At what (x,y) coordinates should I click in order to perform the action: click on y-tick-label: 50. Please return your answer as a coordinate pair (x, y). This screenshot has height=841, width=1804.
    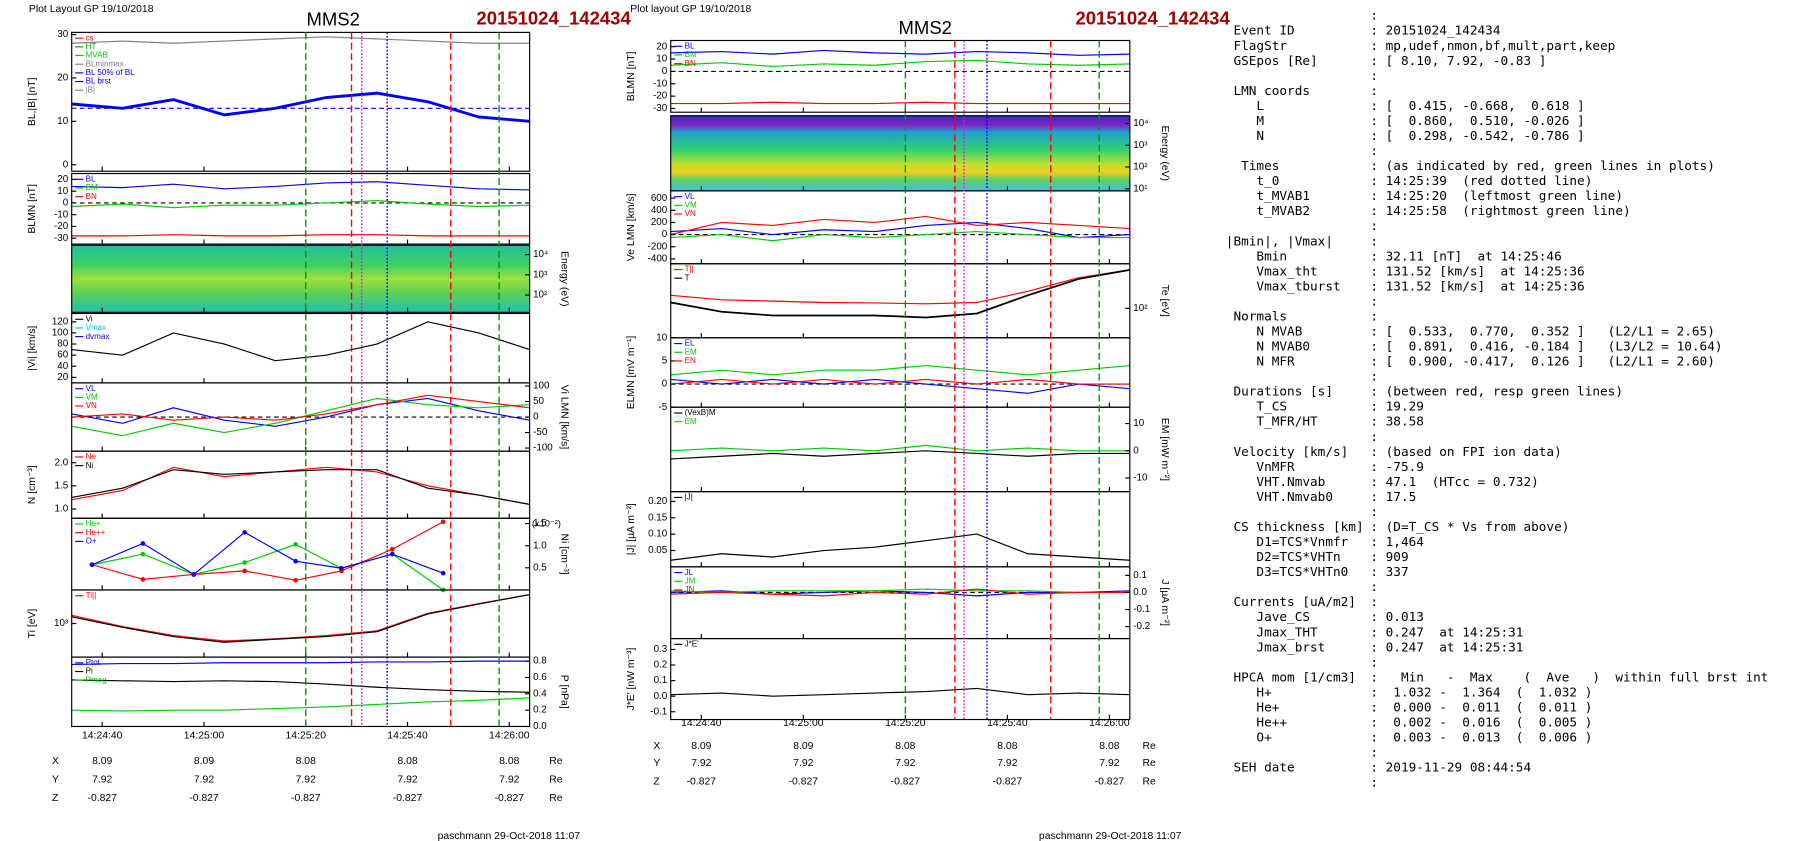
    Looking at the image, I should click on (538, 401).